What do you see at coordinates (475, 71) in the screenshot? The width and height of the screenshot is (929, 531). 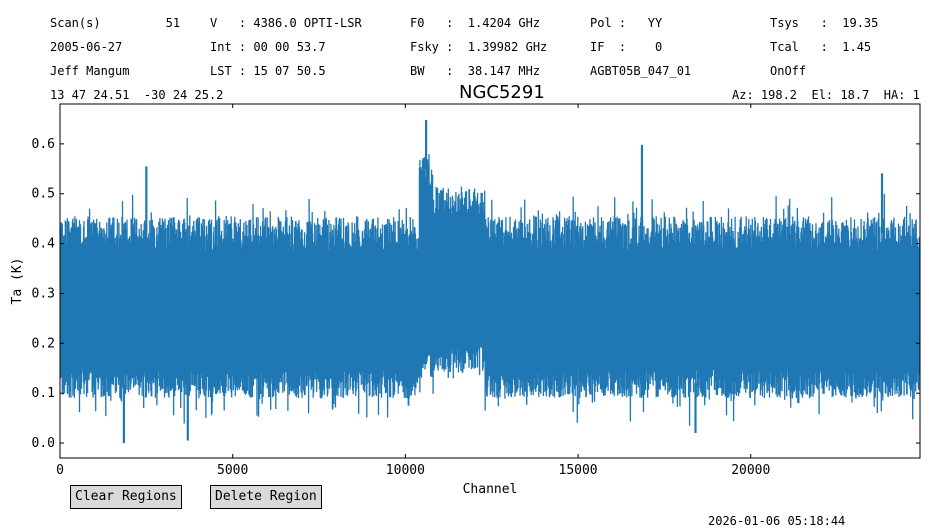 I see `header-bw: BW : 38.147 MHz` at bounding box center [475, 71].